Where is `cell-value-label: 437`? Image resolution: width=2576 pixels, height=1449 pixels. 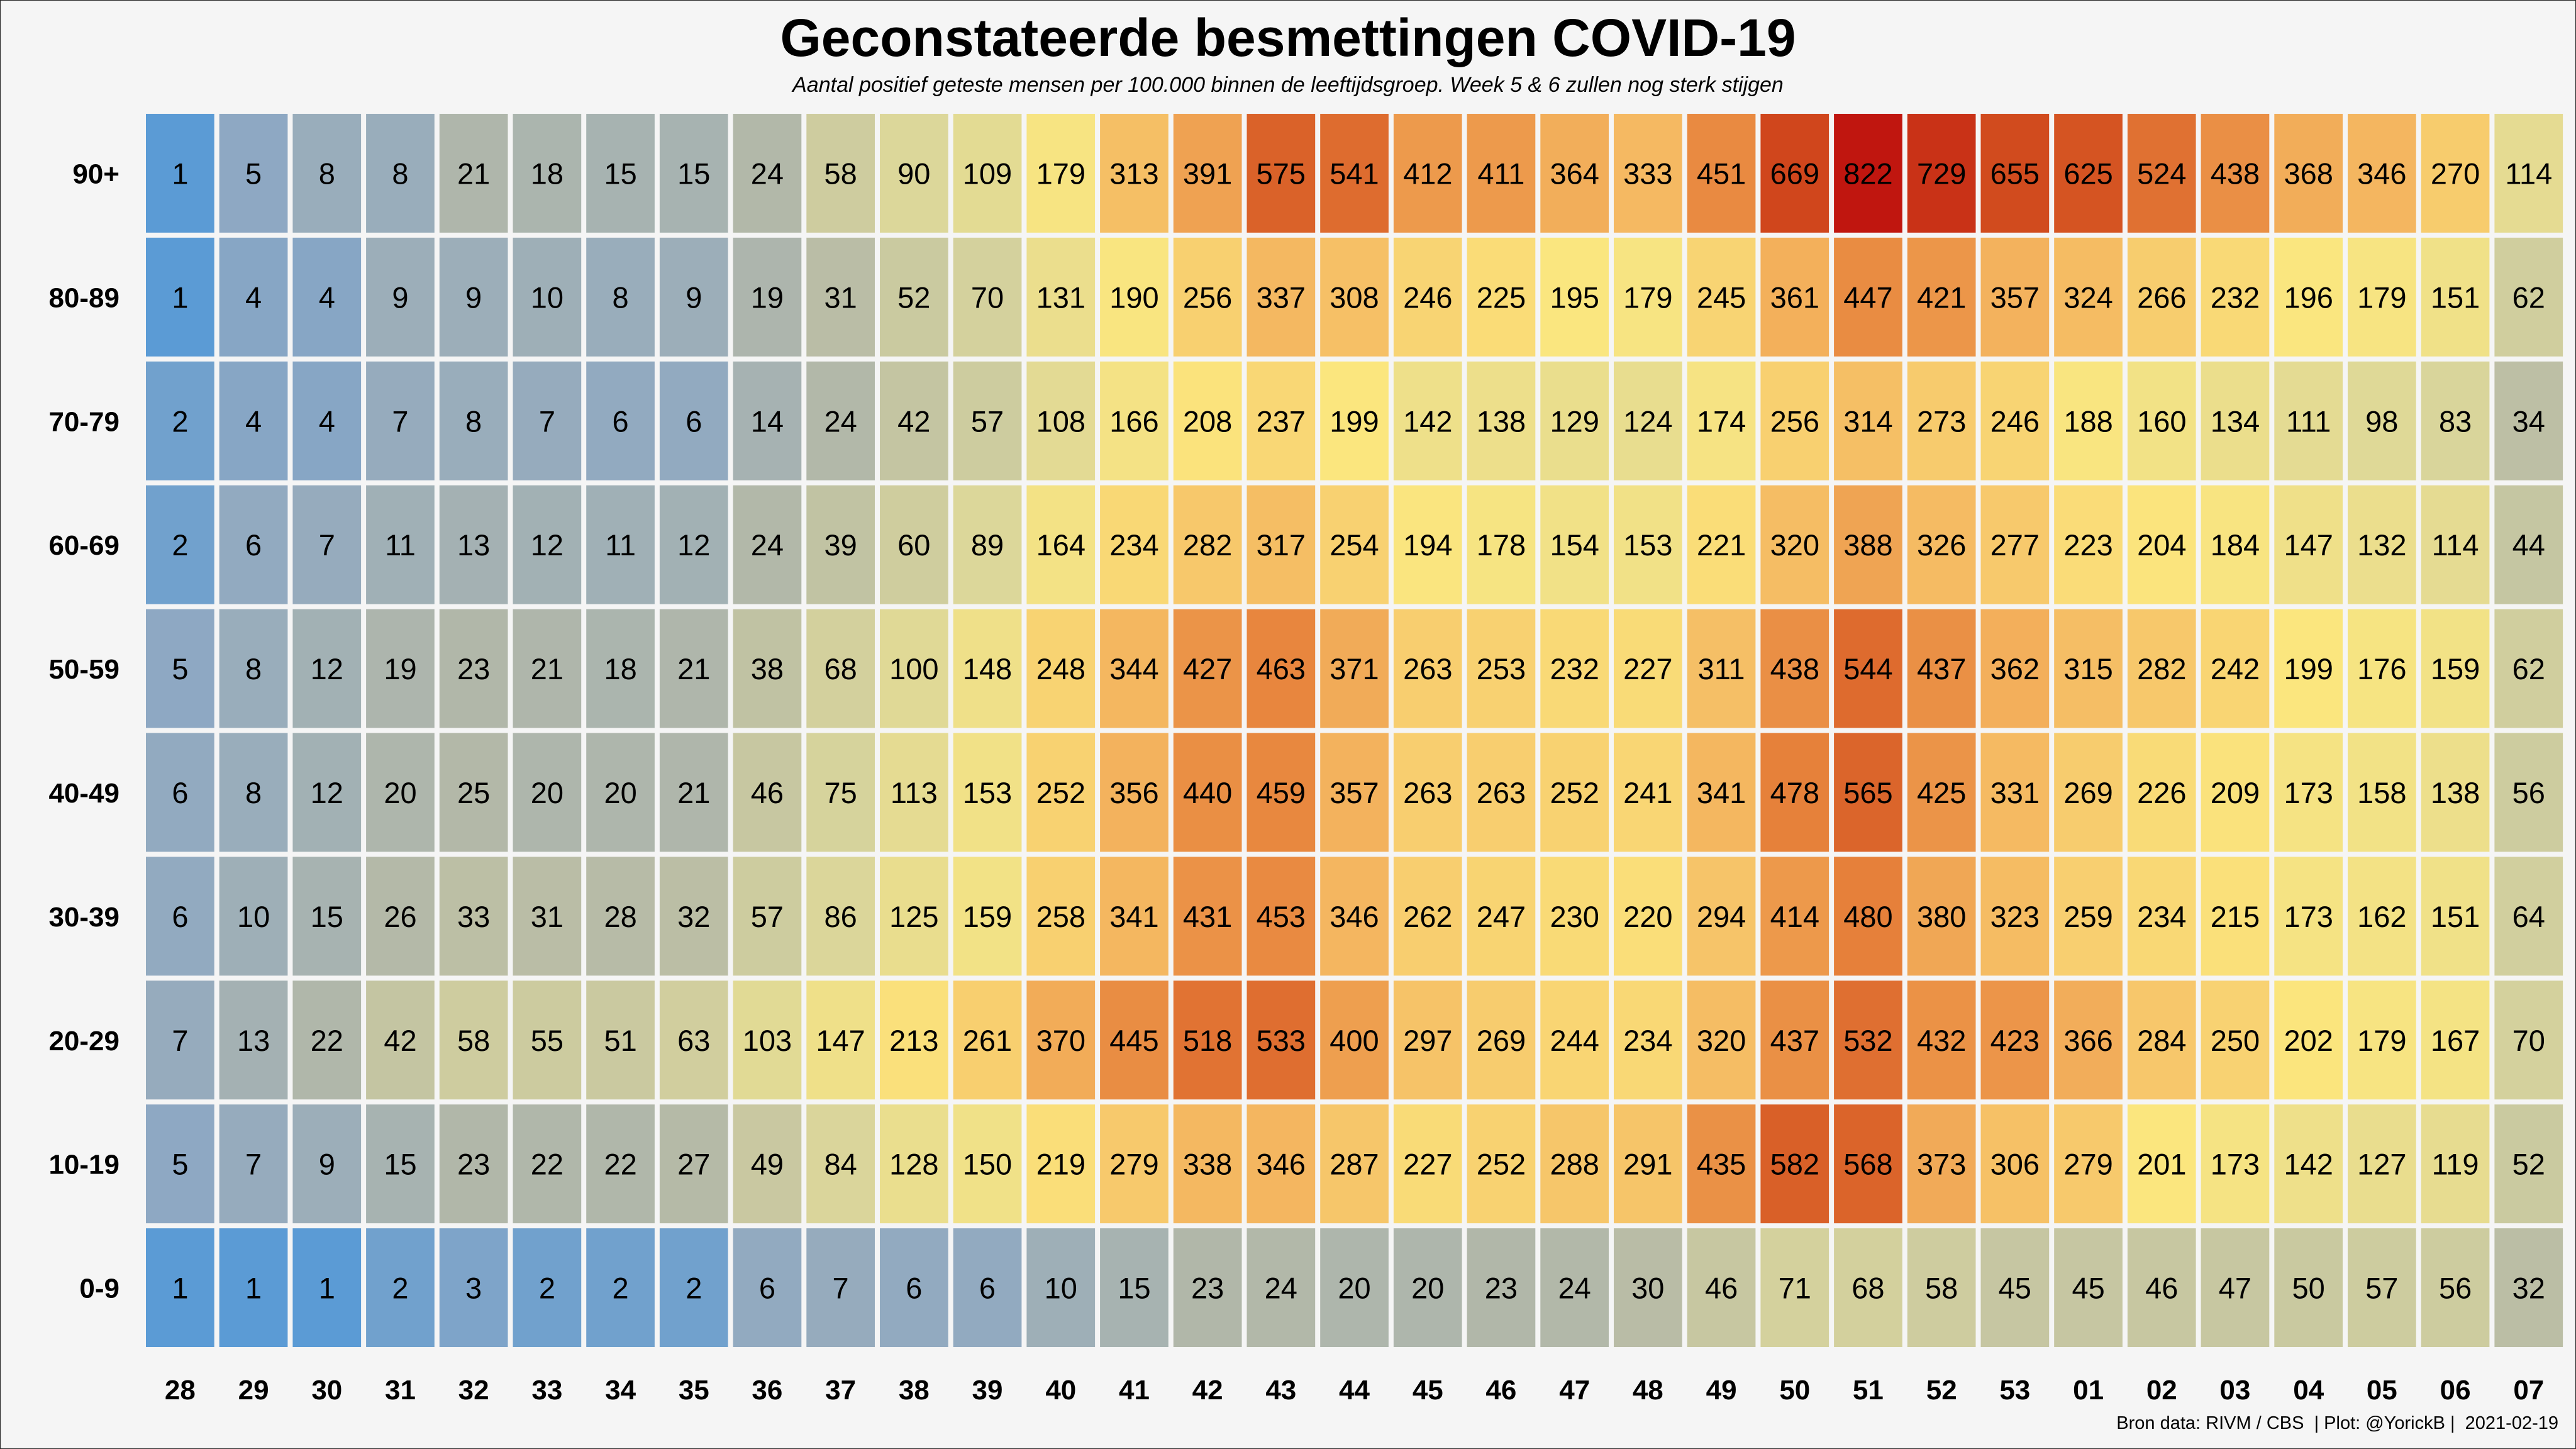 cell-value-label: 437 is located at coordinates (1941, 669).